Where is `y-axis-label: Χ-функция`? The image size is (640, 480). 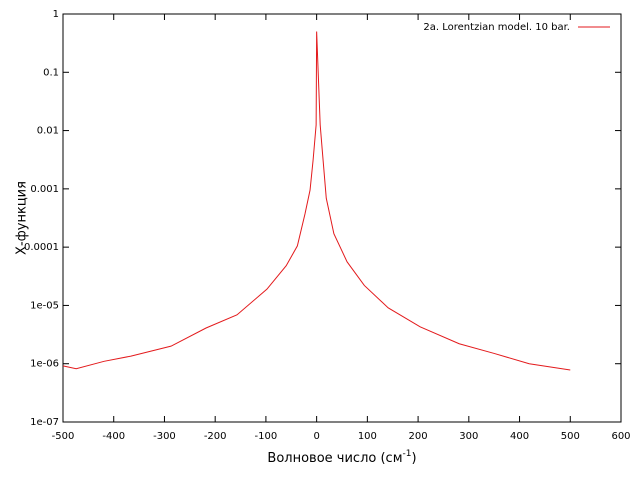 y-axis-label: Χ-функция is located at coordinates (22, 218).